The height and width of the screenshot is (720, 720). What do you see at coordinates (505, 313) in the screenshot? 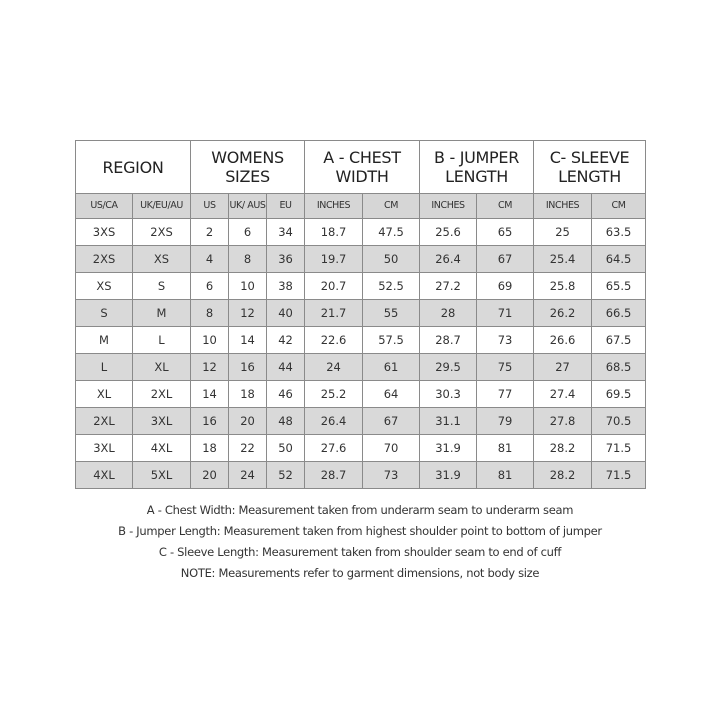
I see `table-cell: 71` at bounding box center [505, 313].